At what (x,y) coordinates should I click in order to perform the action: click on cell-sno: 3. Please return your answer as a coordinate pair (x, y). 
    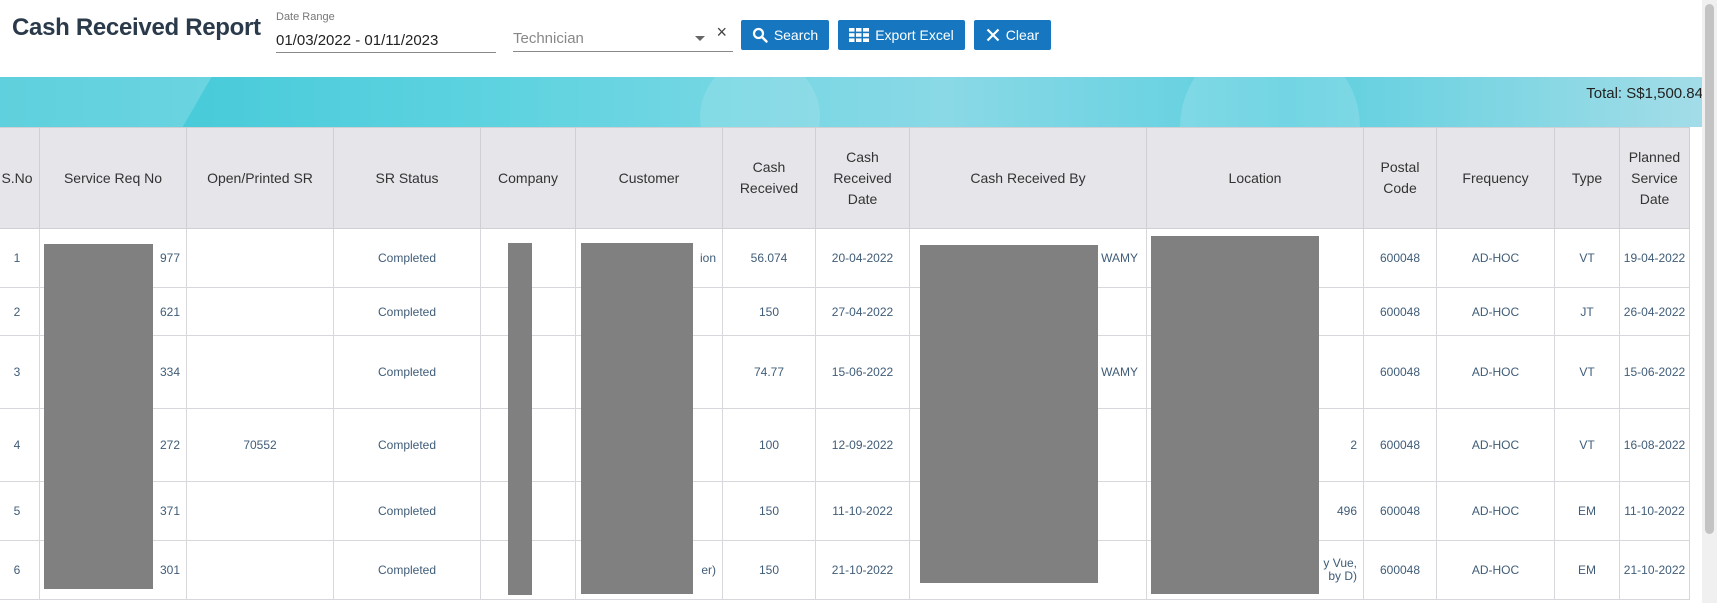
    Looking at the image, I should click on (20, 372).